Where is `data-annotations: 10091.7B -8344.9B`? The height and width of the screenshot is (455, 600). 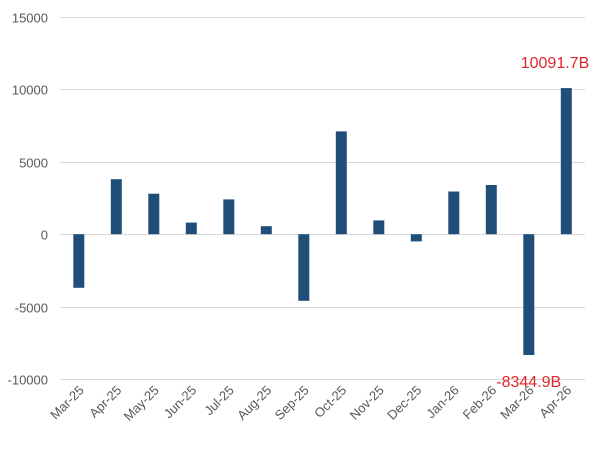 data-annotations: 10091.7B -8344.9B is located at coordinates (542, 223).